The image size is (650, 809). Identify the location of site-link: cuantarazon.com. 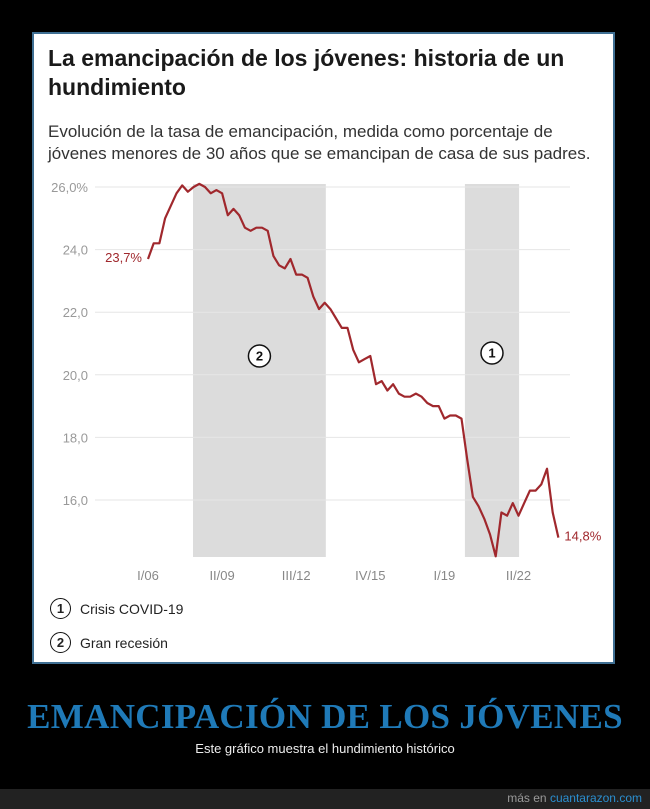
(595, 798).